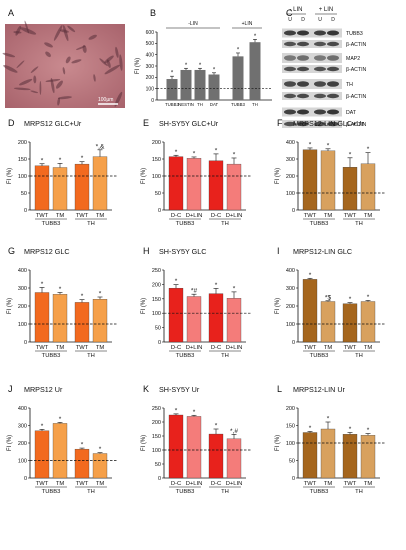 Image resolution: width=406 pixels, height=550 pixels. I want to click on panel-title: MRPS12-LIN GLC+Ur, so click(329, 123).